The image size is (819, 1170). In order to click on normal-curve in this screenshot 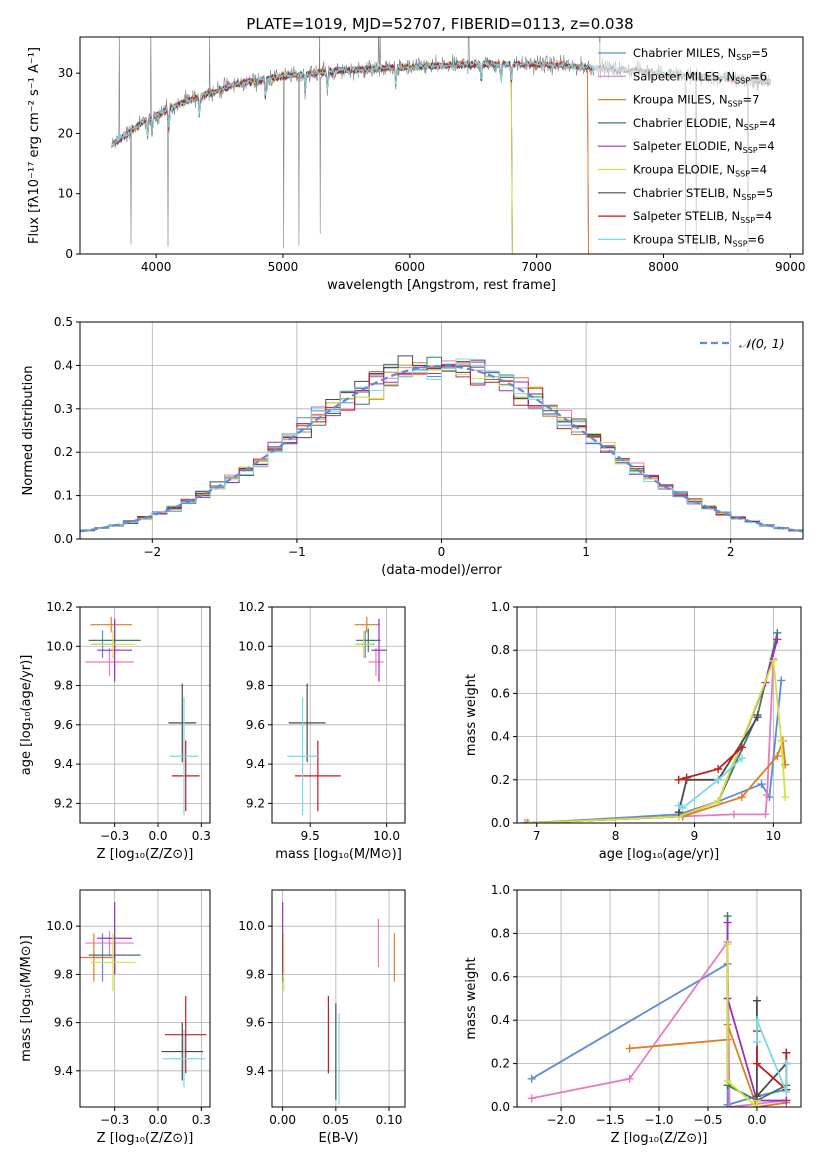, I will do `click(441, 448)`.